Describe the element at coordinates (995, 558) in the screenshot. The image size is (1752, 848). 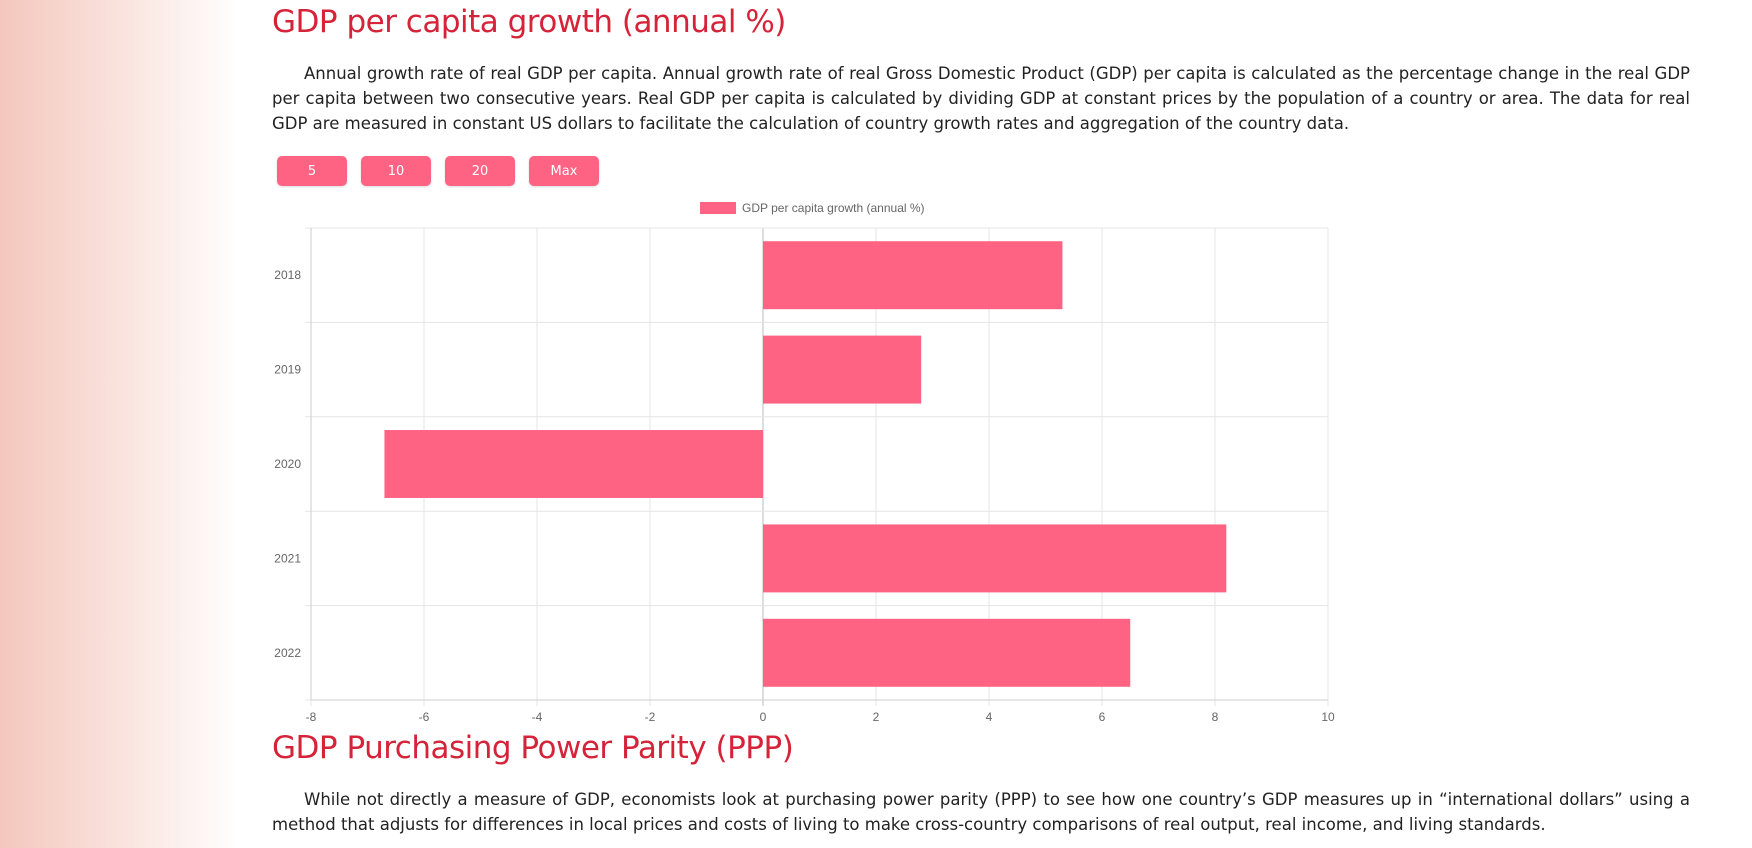
I see `bar-2021` at that location.